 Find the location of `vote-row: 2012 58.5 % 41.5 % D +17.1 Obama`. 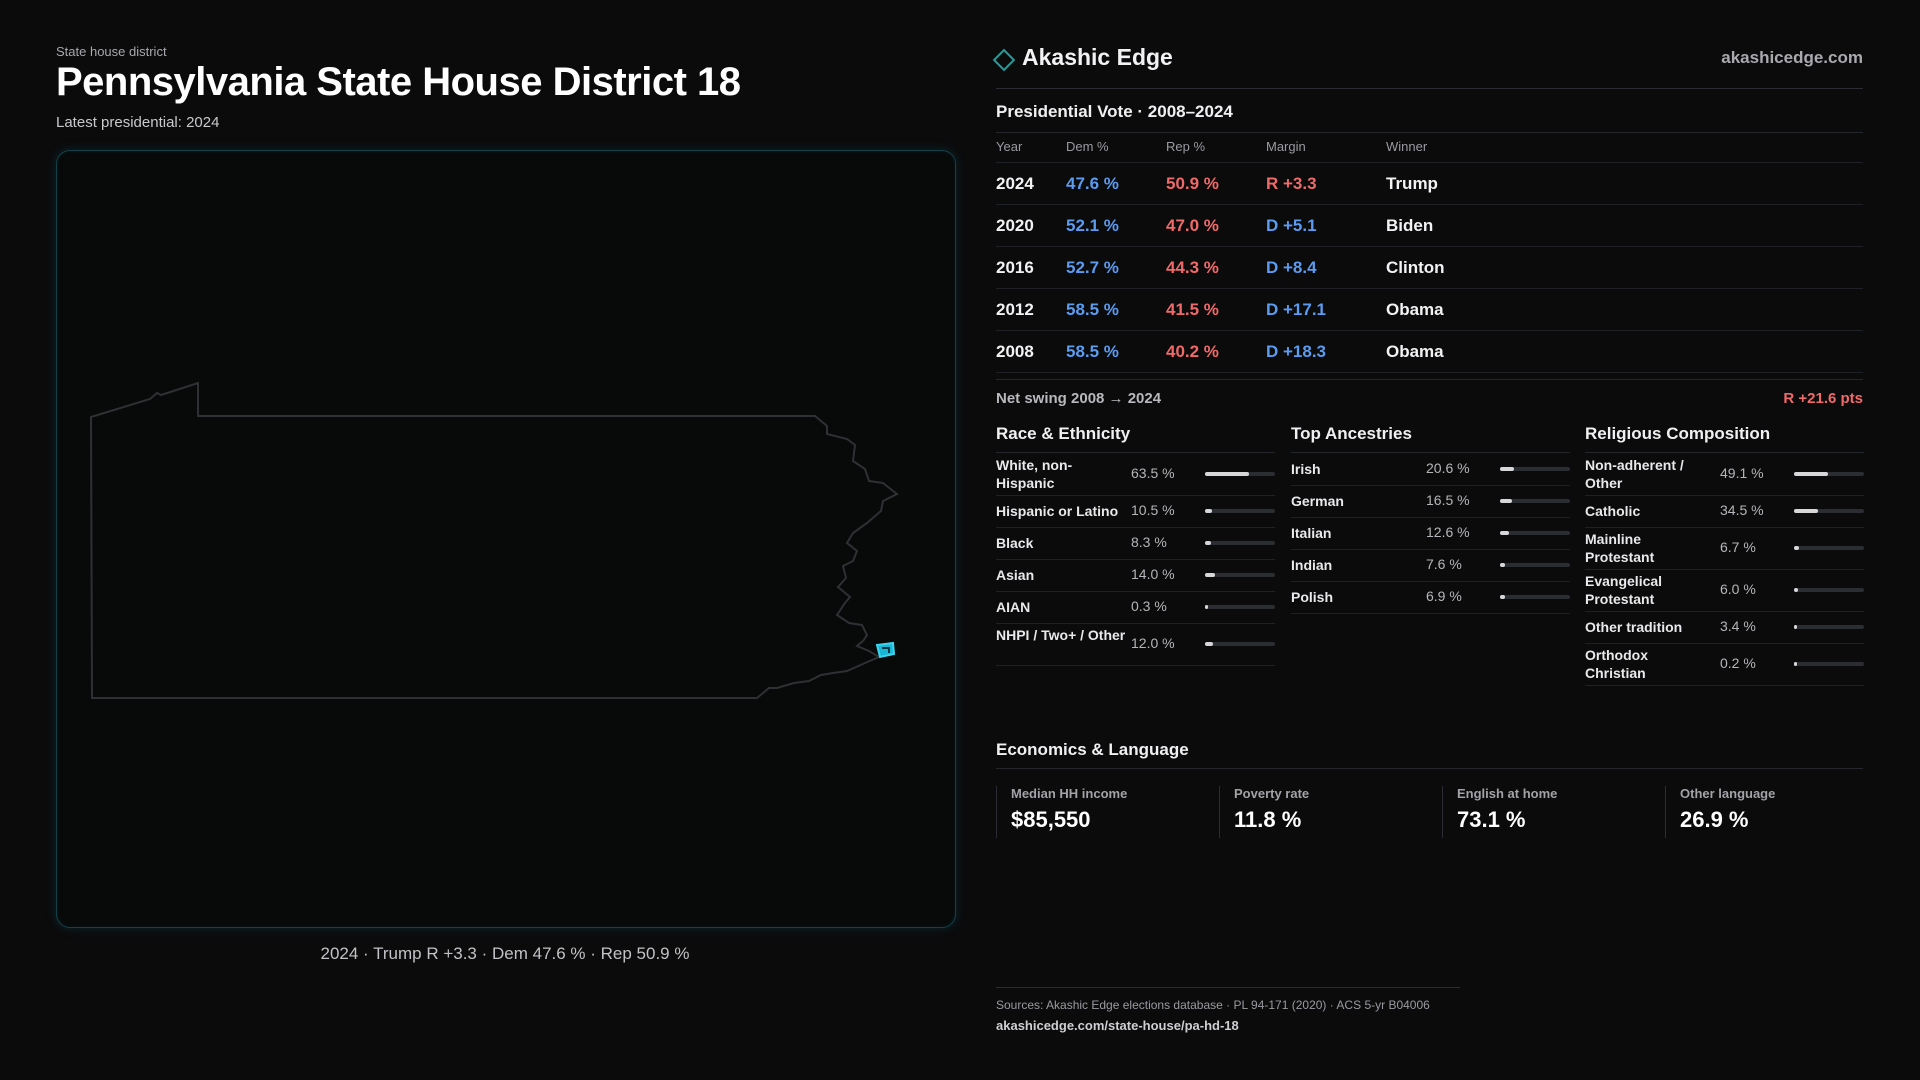

vote-row: 2012 58.5 % 41.5 % D +17.1 Obama is located at coordinates (1429, 310).